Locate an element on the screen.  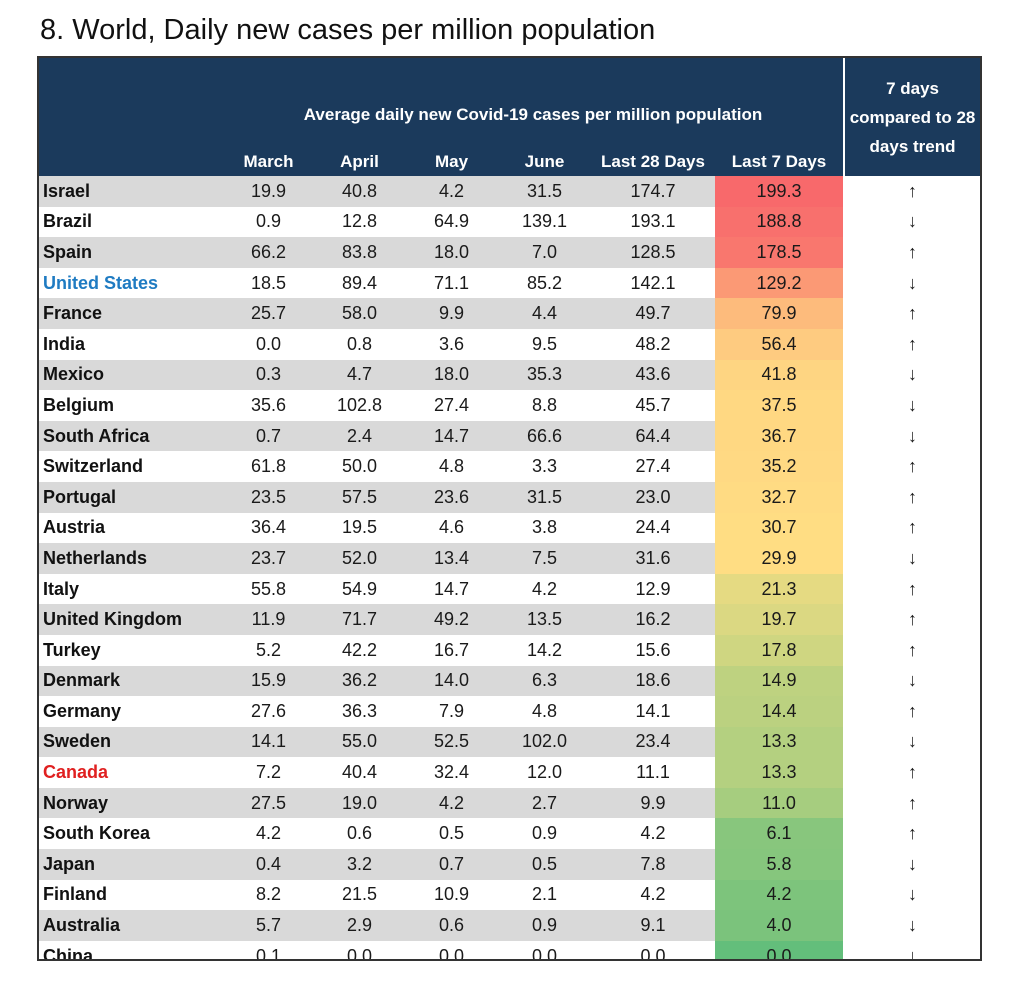
value-cell-march: 0.9 is located at coordinates (268, 222).